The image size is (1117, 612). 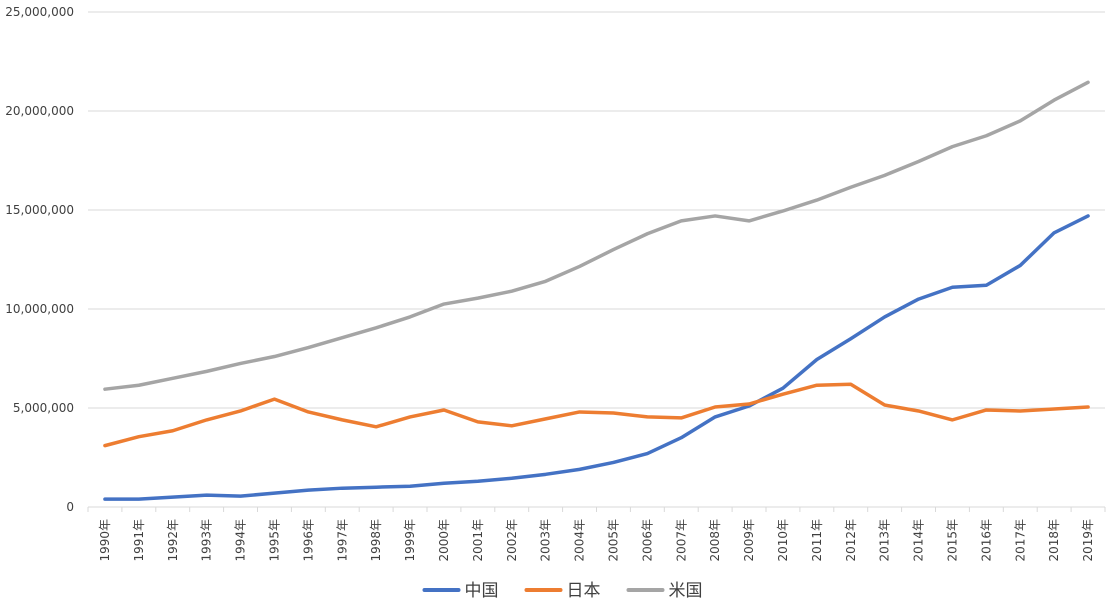 I want to click on x-tick-label: 2009年, so click(x=749, y=540).